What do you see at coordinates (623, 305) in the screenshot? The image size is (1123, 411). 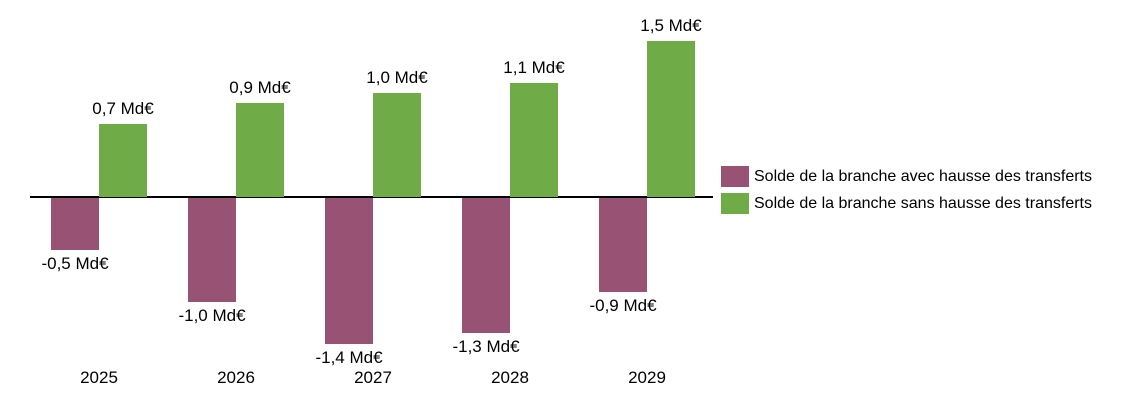 I see `data-label-avec-2029: -0,9 Md€` at bounding box center [623, 305].